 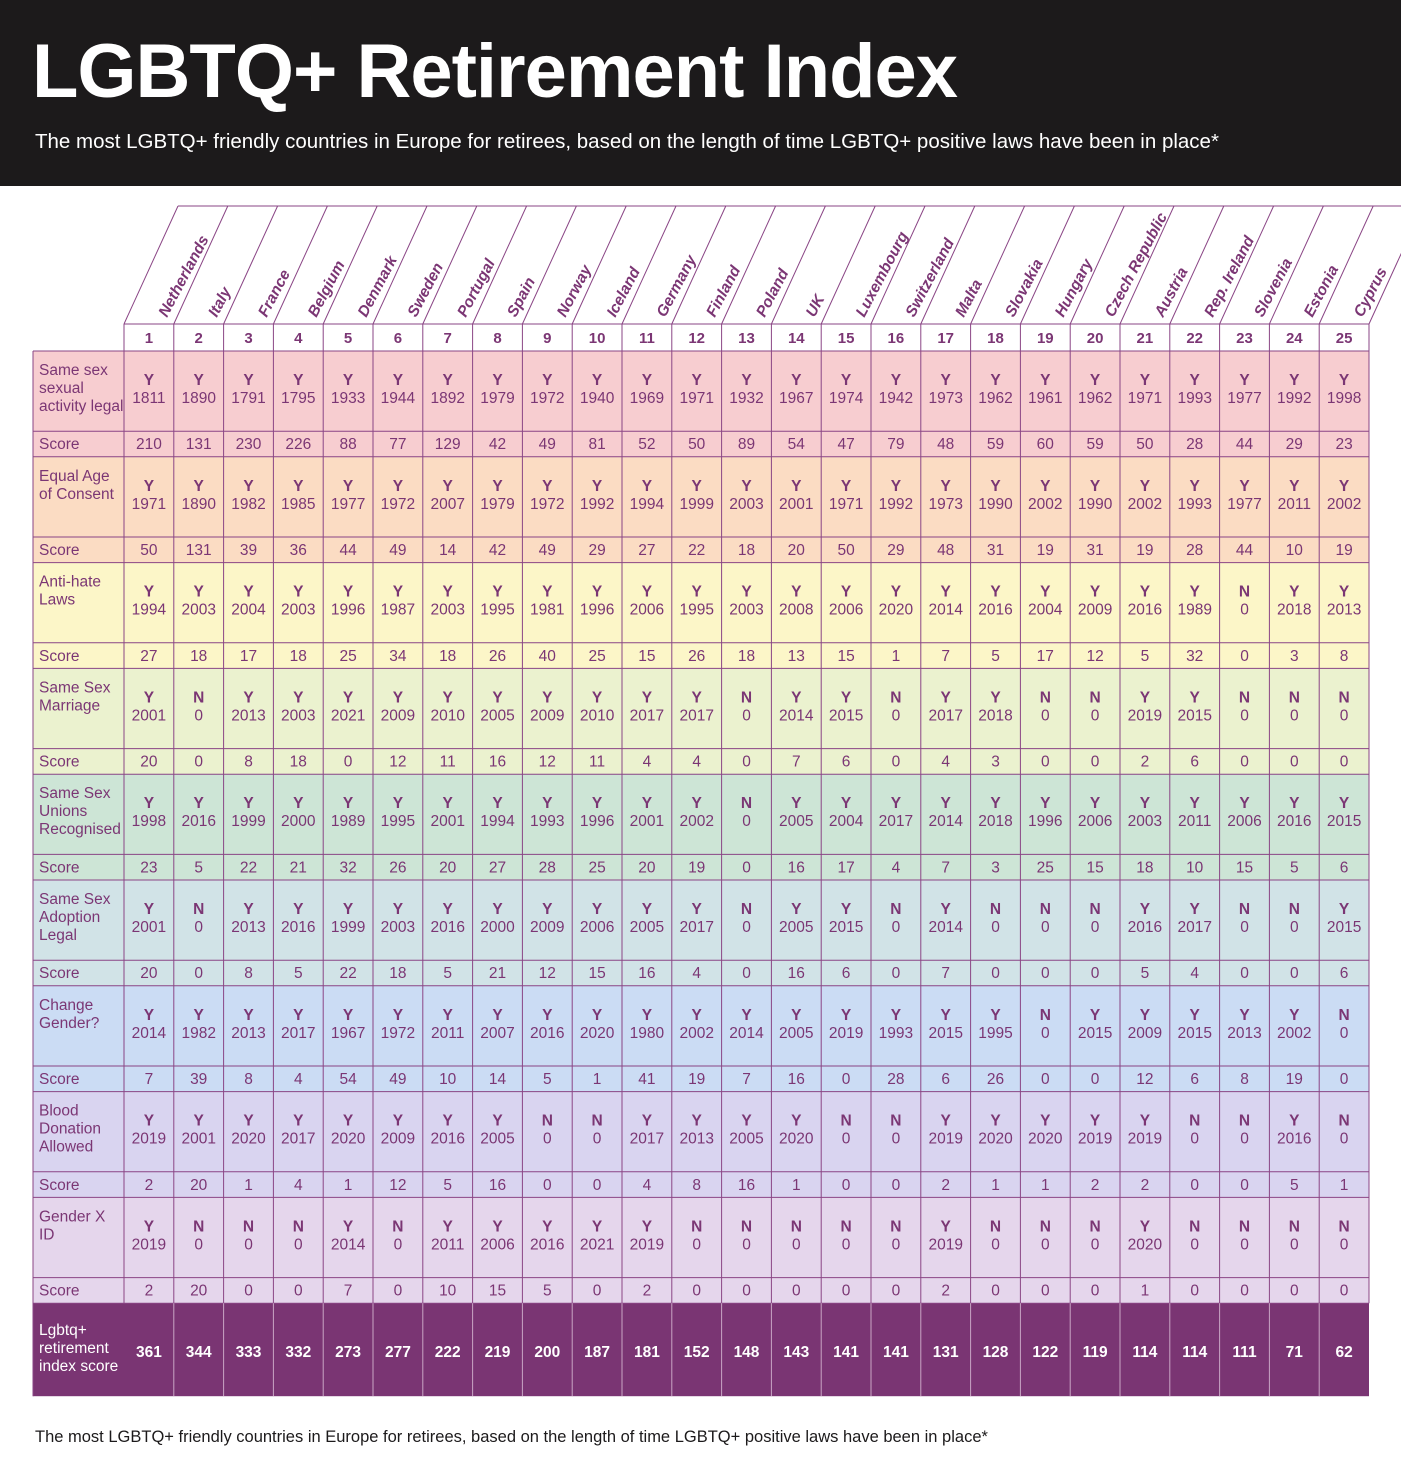 What do you see at coordinates (996, 1352) in the screenshot?
I see `total-score-17: 128` at bounding box center [996, 1352].